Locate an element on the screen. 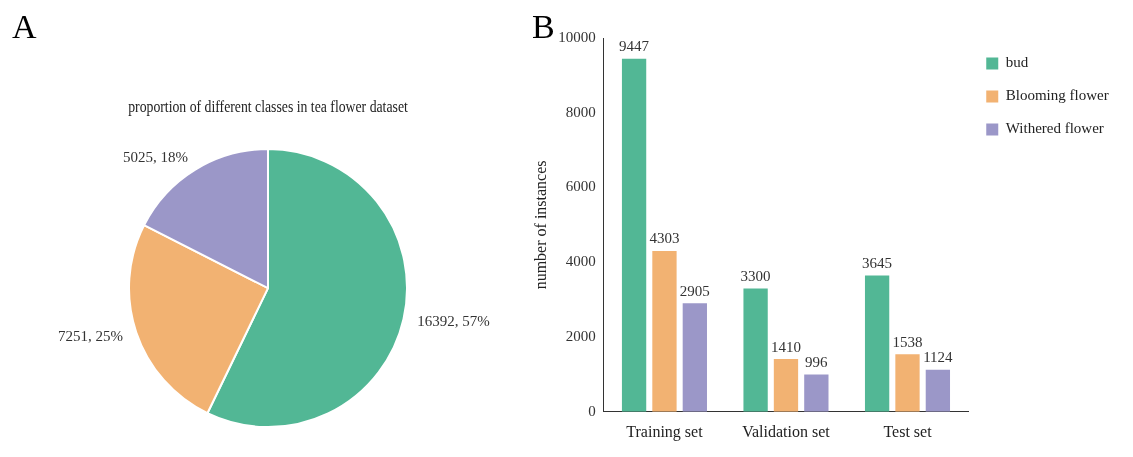 The width and height of the screenshot is (1133, 457). data-label: 9447 is located at coordinates (634, 46).